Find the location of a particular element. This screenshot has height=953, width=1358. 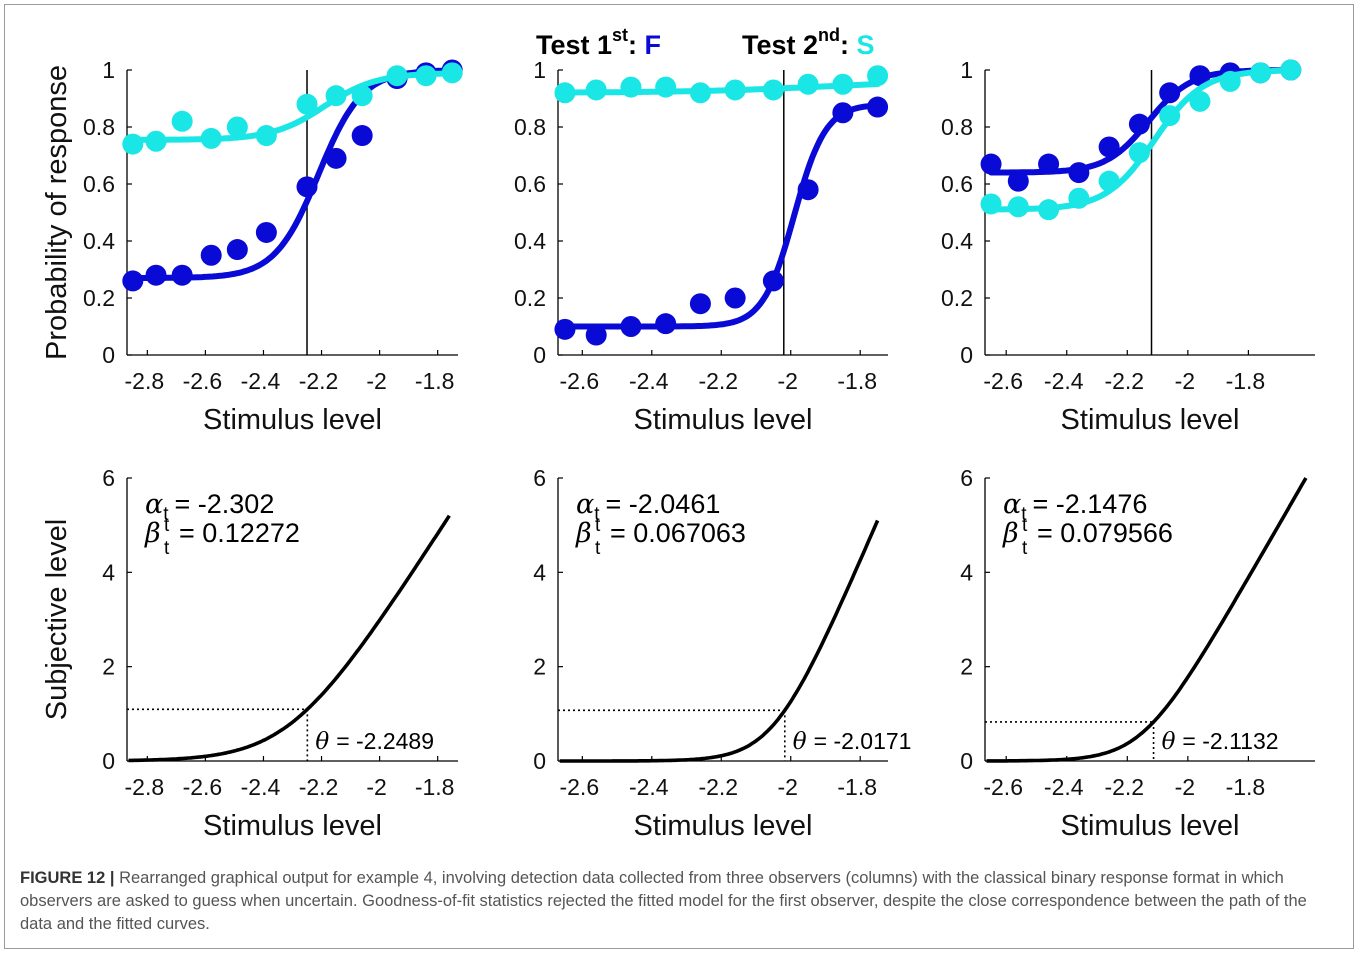

theta-symbol: θ is located at coordinates (322, 742).